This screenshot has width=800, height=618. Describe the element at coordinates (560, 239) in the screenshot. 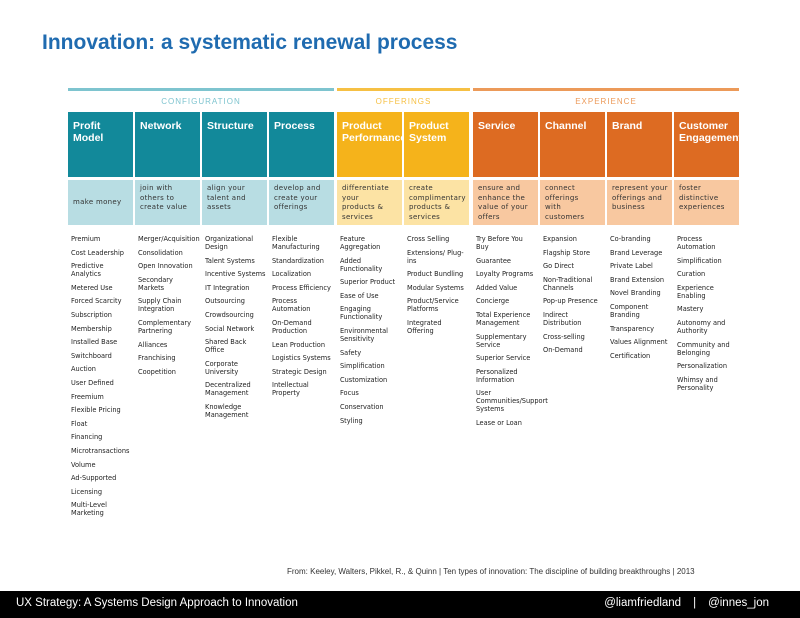

I see `tactic-item: Expansion` at that location.